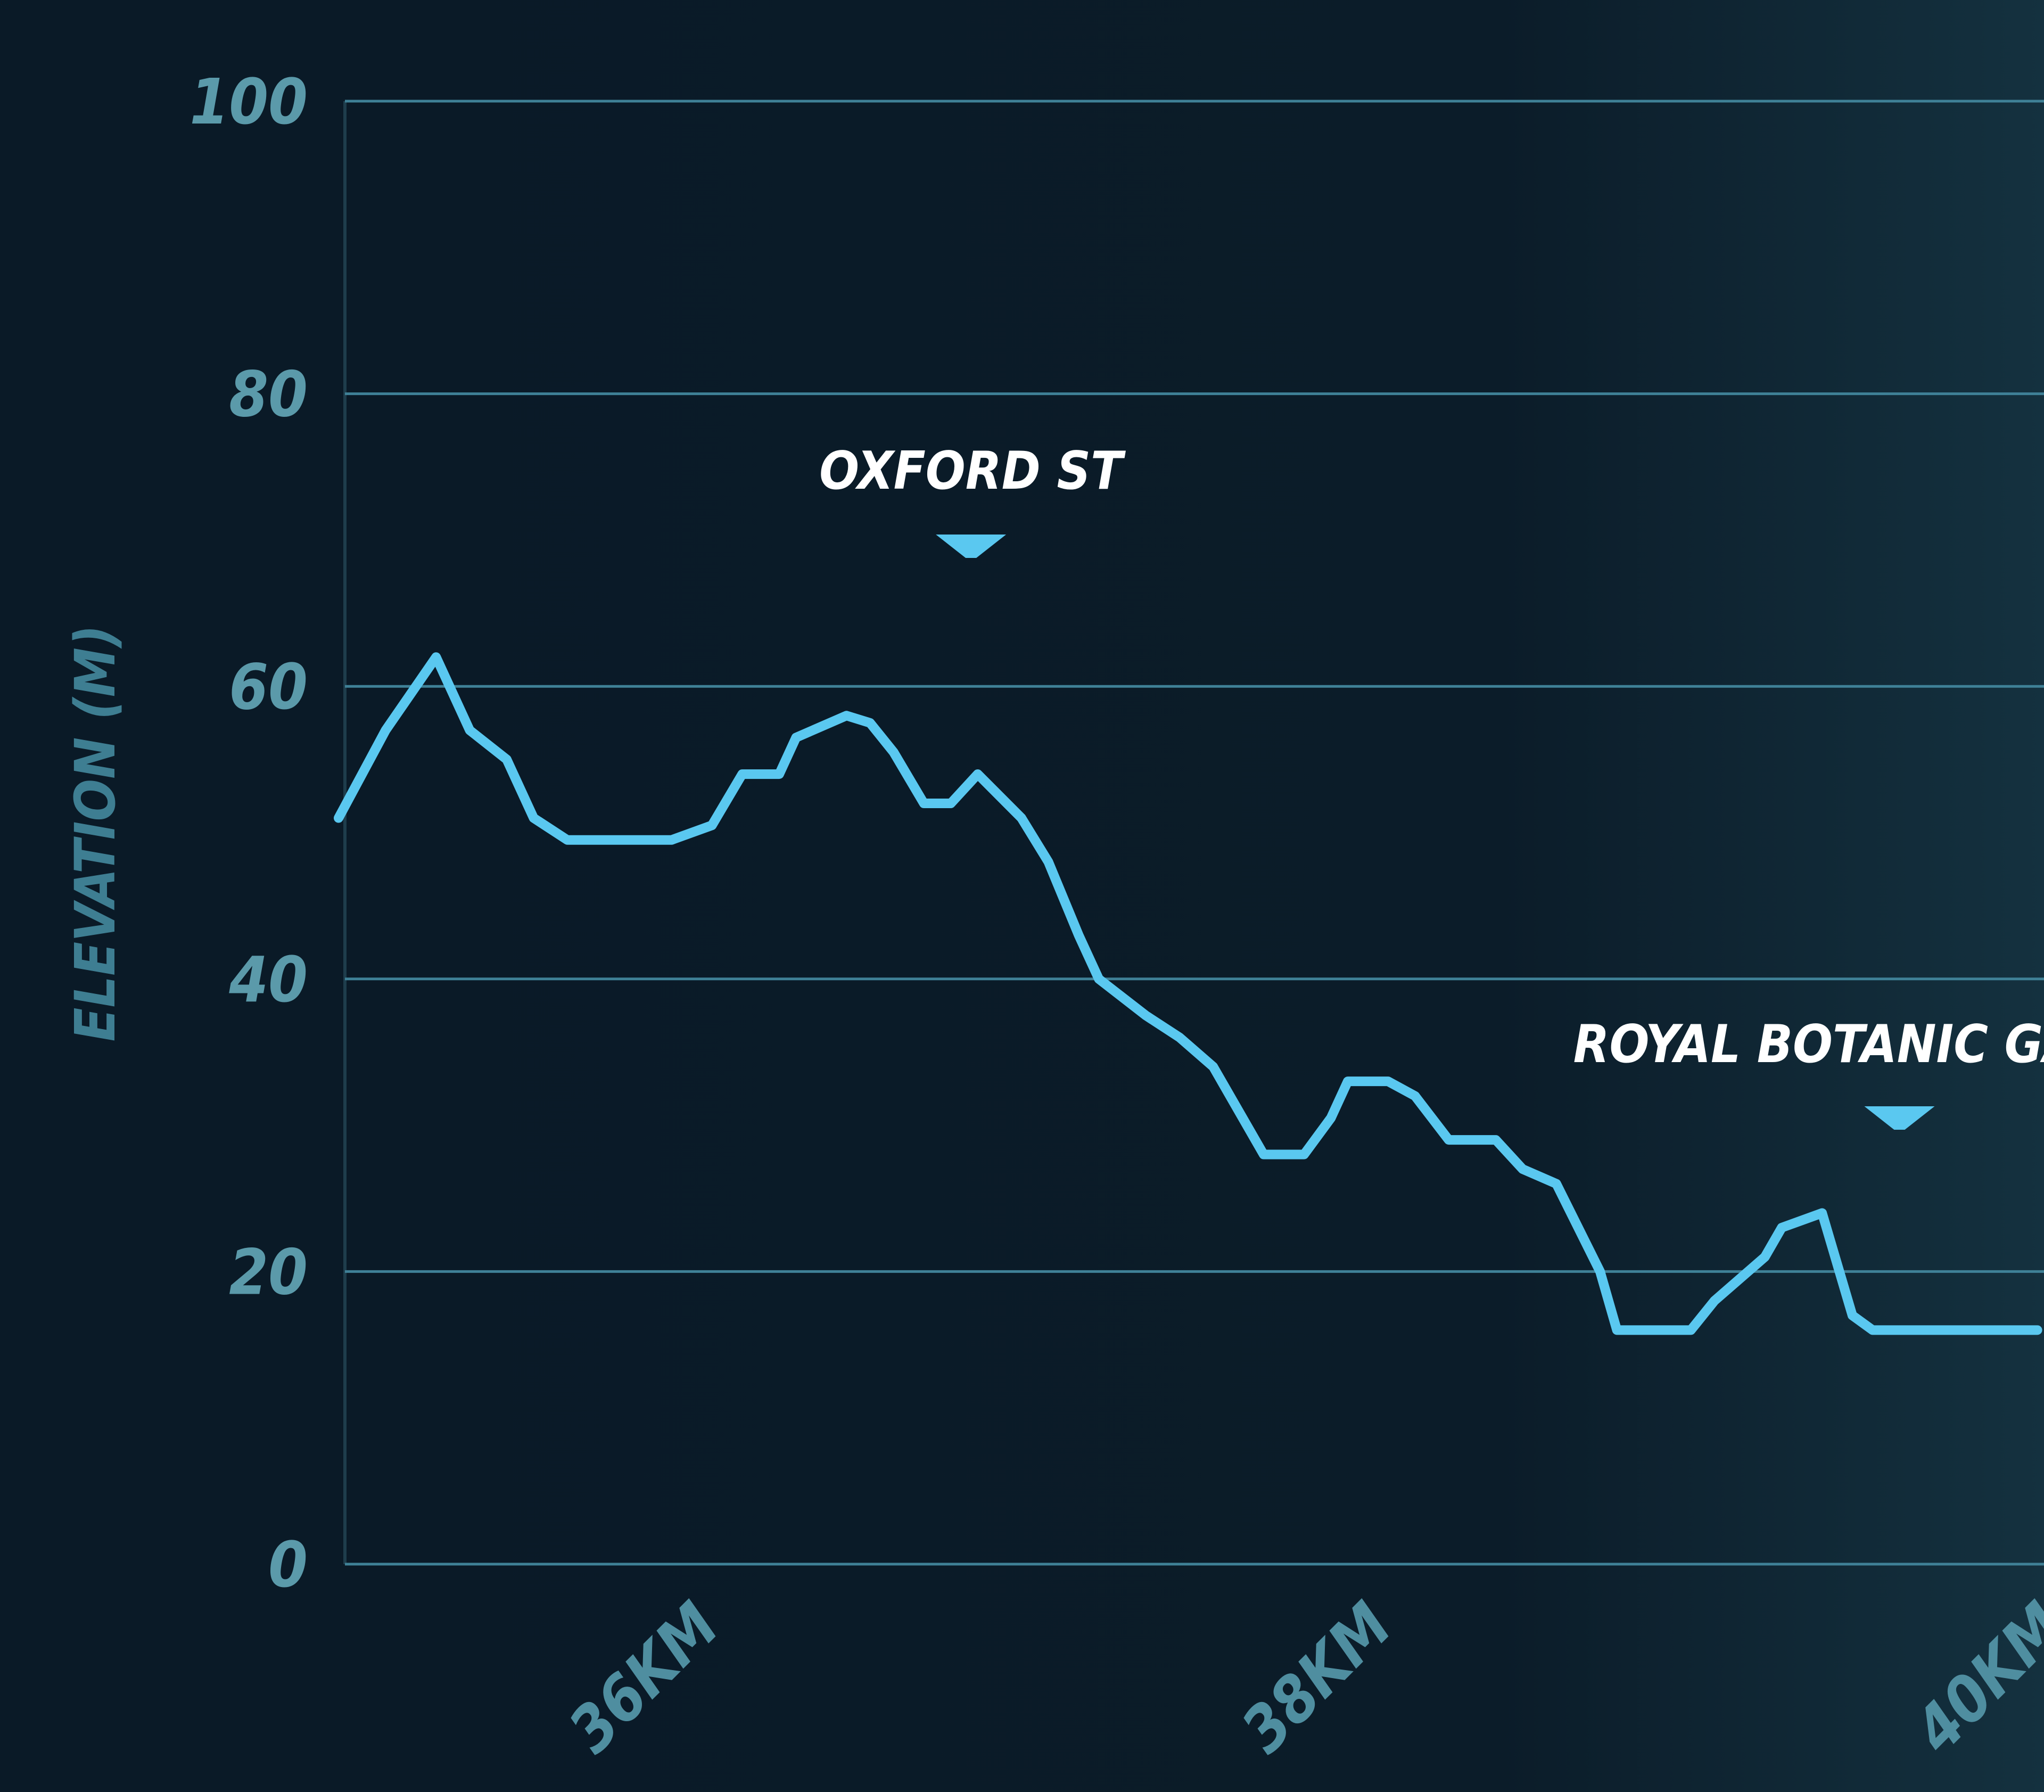 The image size is (2044, 1792). Describe the element at coordinates (248, 833) in the screenshot. I see `y-tick-labels: 0 20 40 60 80 100` at that location.